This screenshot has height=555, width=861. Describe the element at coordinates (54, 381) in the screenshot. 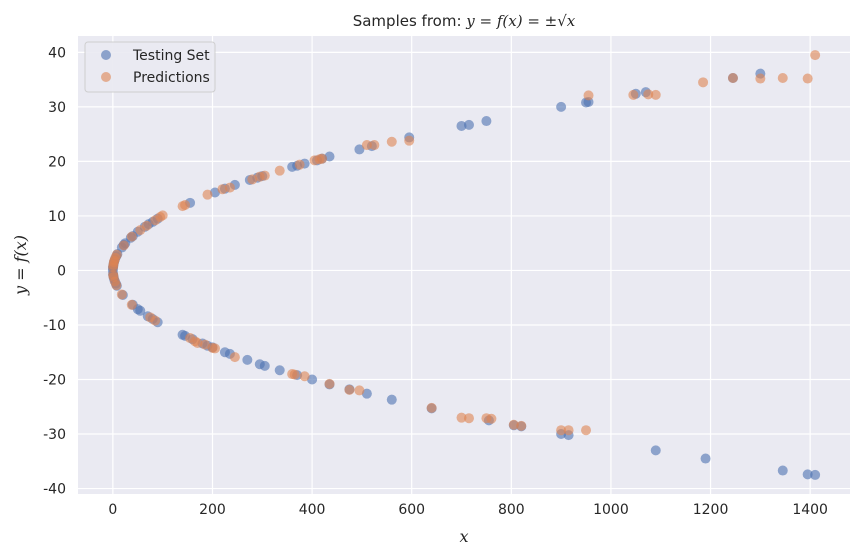

I see `y-tick-label: -20` at that location.